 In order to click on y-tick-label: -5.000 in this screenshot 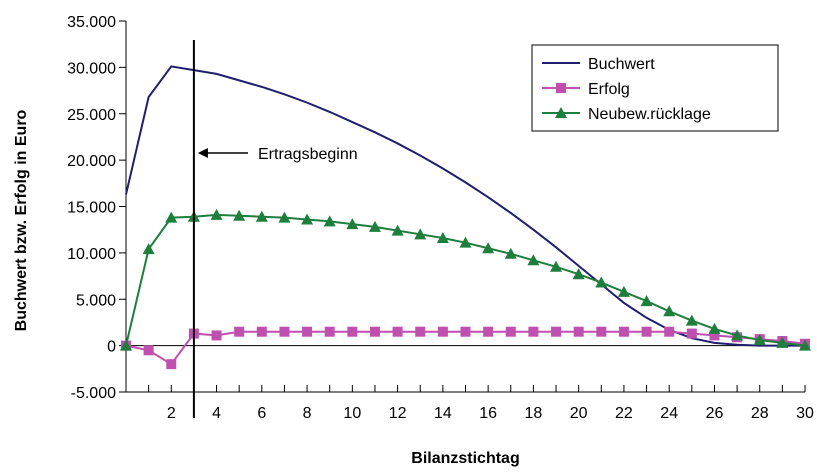, I will do `click(93, 393)`.